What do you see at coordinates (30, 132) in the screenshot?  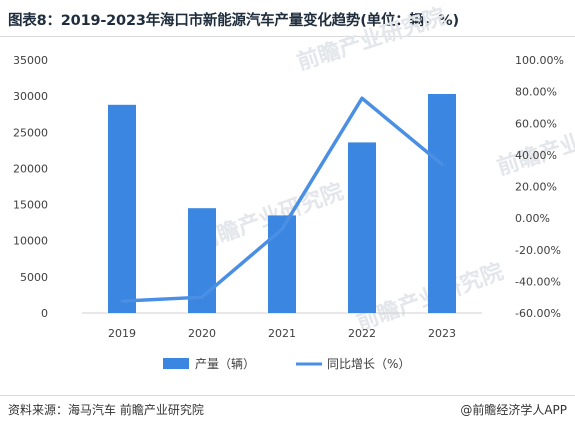 I see `y-left-tick-label: 25000` at bounding box center [30, 132].